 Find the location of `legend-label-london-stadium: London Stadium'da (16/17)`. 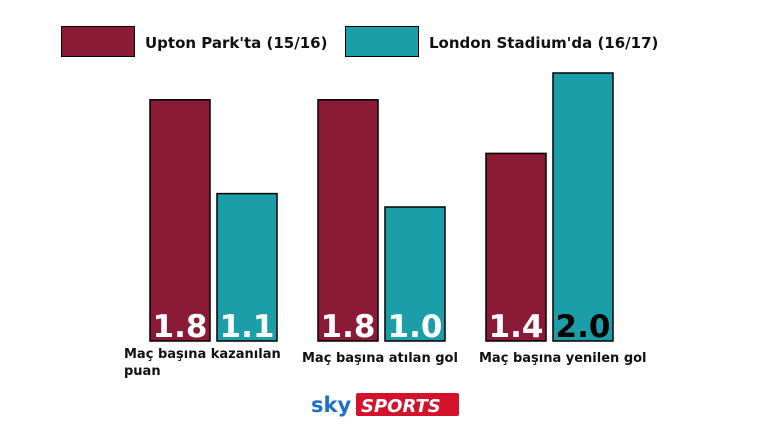

legend-label-london-stadium: London Stadium'da (16/17) is located at coordinates (544, 43).